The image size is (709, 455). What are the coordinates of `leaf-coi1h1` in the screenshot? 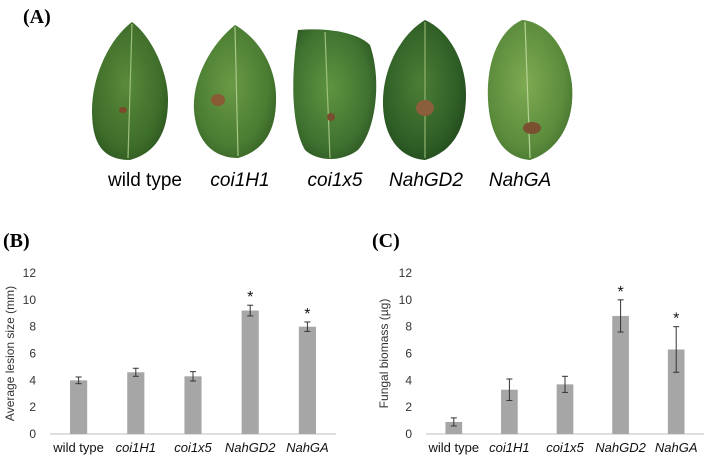 It's located at (235, 91).